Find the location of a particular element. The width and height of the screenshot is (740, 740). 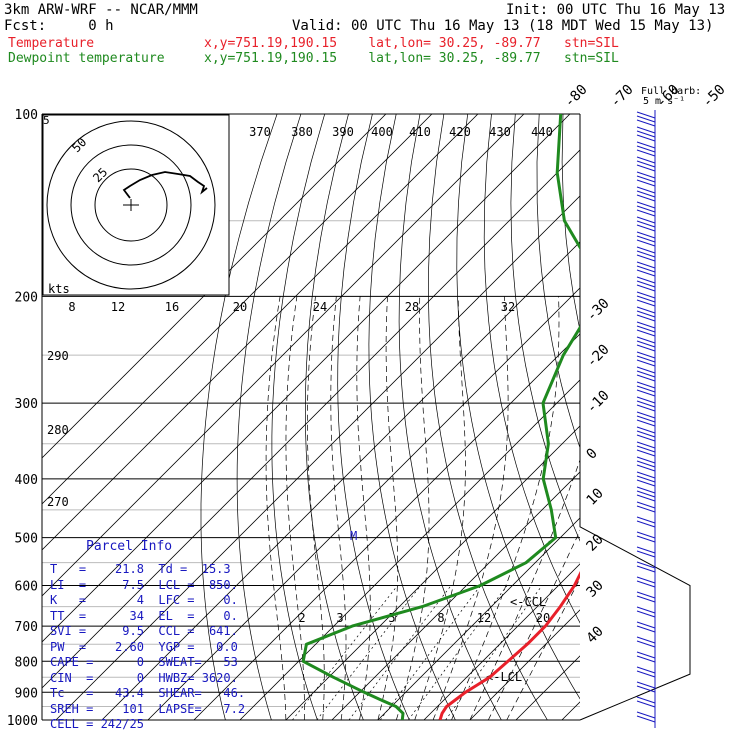

theta-label: 290 is located at coordinates (58, 356).